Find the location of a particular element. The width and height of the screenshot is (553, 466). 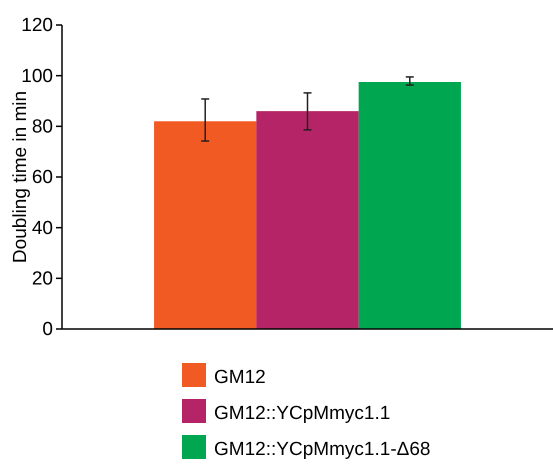

y-tick-label: 40 is located at coordinates (42, 228).